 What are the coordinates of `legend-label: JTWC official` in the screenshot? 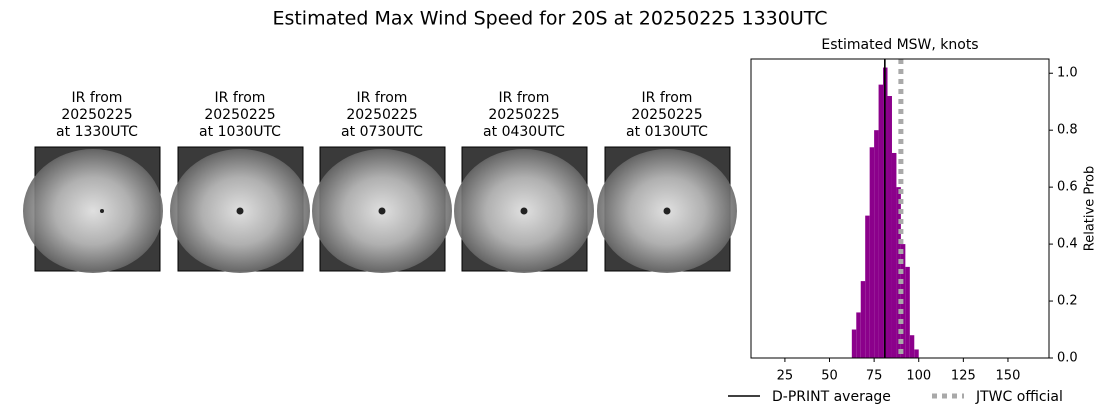 It's located at (1019, 397).